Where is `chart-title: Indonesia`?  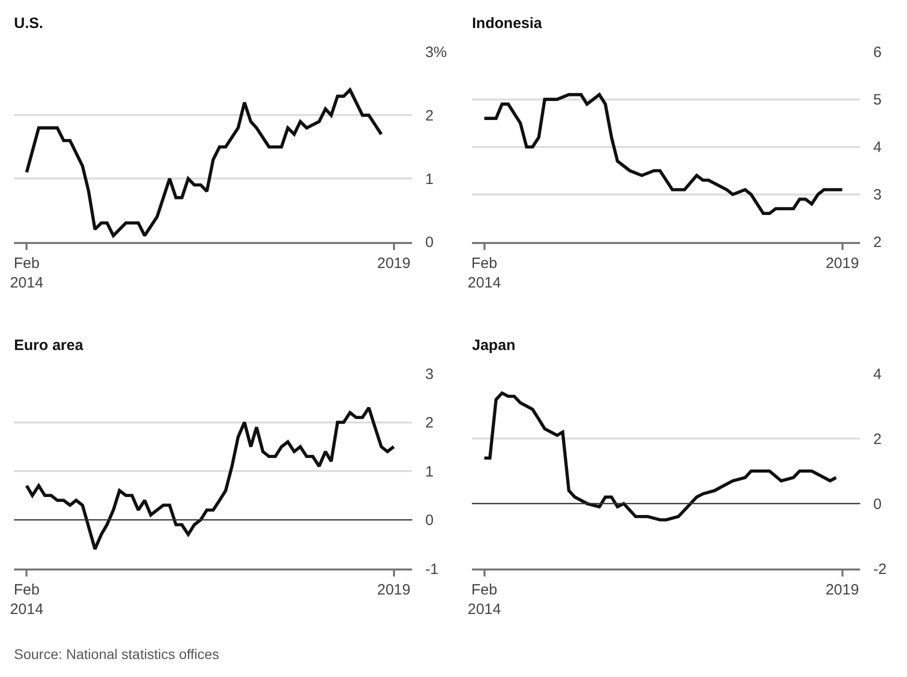 chart-title: Indonesia is located at coordinates (507, 23).